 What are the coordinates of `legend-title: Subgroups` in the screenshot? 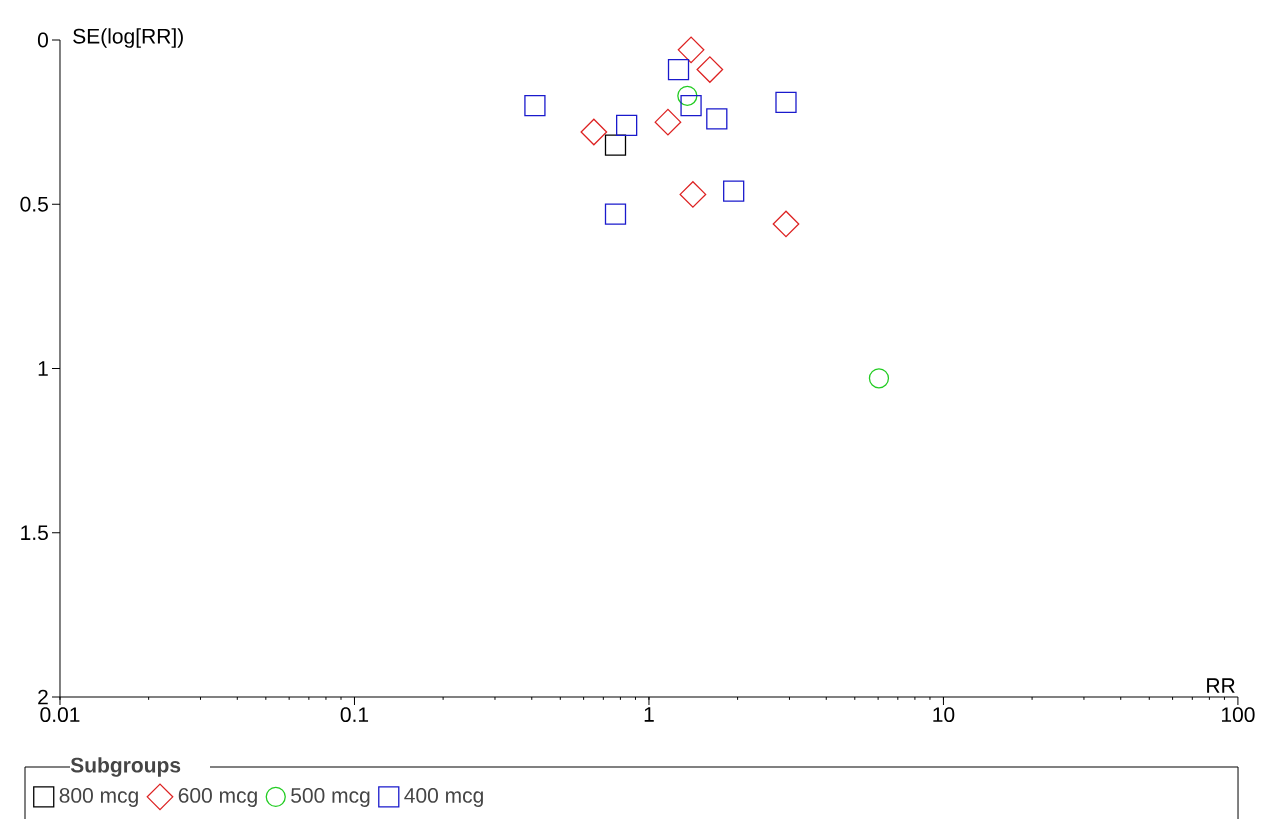 It's located at (125, 767).